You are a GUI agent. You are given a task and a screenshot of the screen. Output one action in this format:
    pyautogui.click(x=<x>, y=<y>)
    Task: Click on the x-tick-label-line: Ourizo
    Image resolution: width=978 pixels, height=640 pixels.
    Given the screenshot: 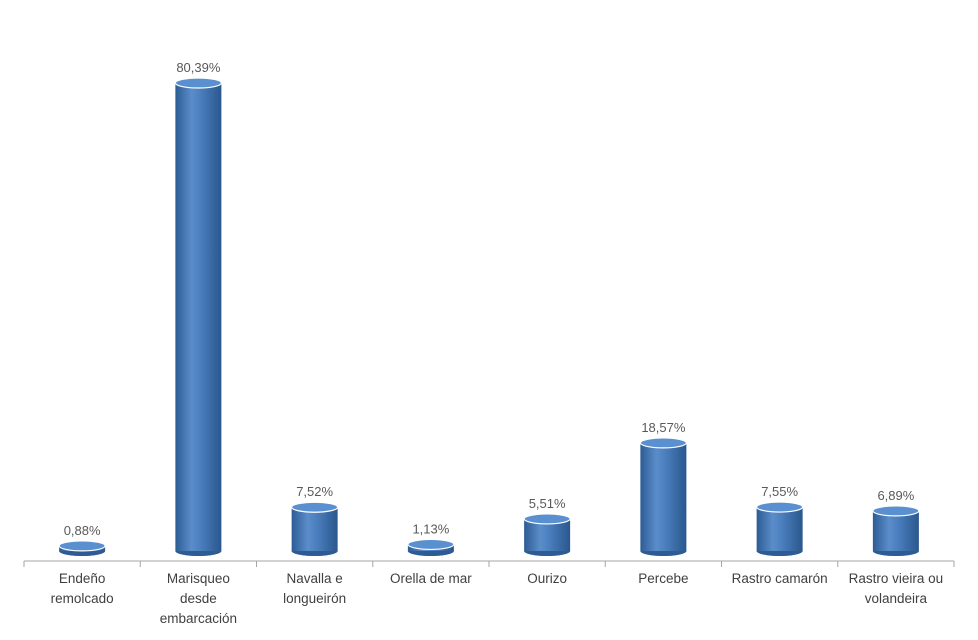 What is the action you would take?
    pyautogui.click(x=547, y=578)
    